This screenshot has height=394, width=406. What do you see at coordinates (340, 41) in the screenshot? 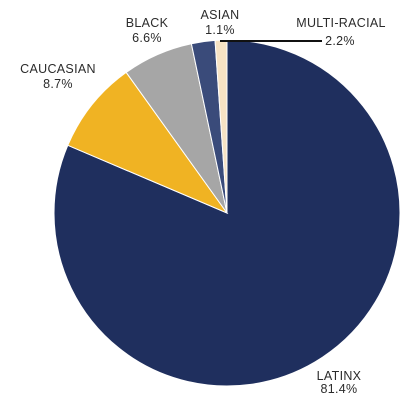
I see `label-multi-racial-value: 2.2%` at bounding box center [340, 41].